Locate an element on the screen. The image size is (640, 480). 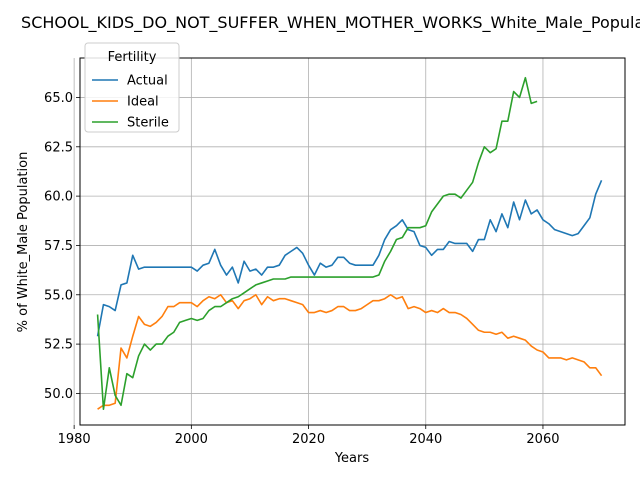
y-tick-label: 52.5 is located at coordinates (58, 345).